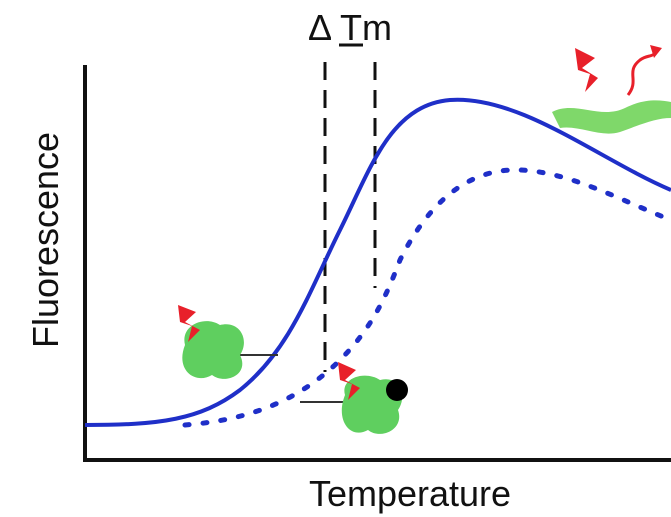  What do you see at coordinates (611, 117) in the screenshot?
I see `unfolded-protein` at bounding box center [611, 117].